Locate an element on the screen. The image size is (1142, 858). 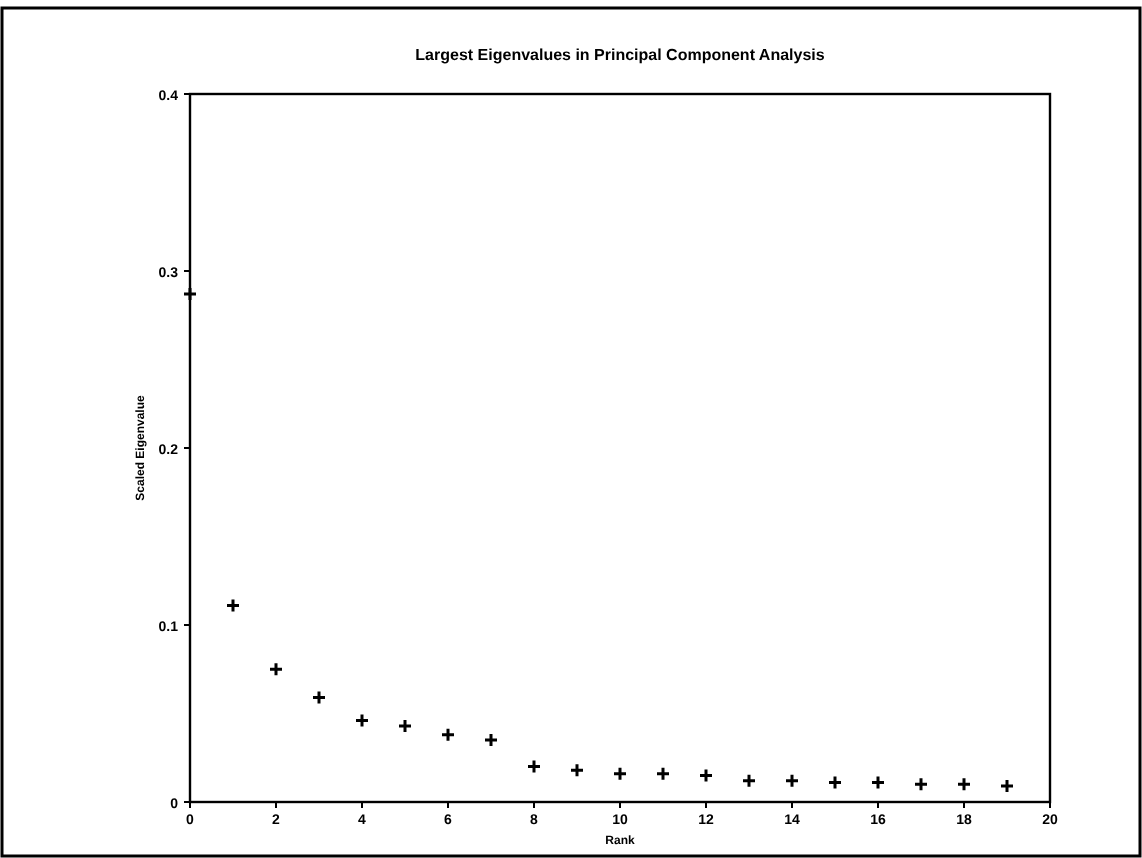
chart-title: Largest Eigenvalues in Principal Component Analysis is located at coordinates (620, 55).